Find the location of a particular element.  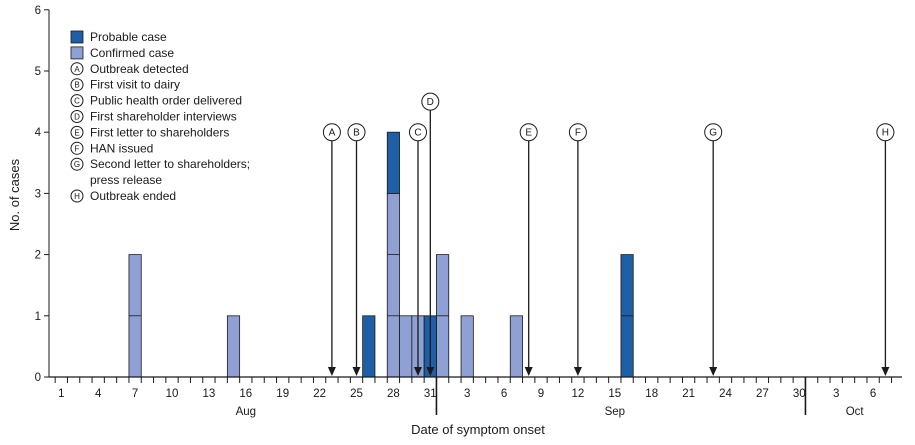

legend-event-label: press release is located at coordinates (126, 180).